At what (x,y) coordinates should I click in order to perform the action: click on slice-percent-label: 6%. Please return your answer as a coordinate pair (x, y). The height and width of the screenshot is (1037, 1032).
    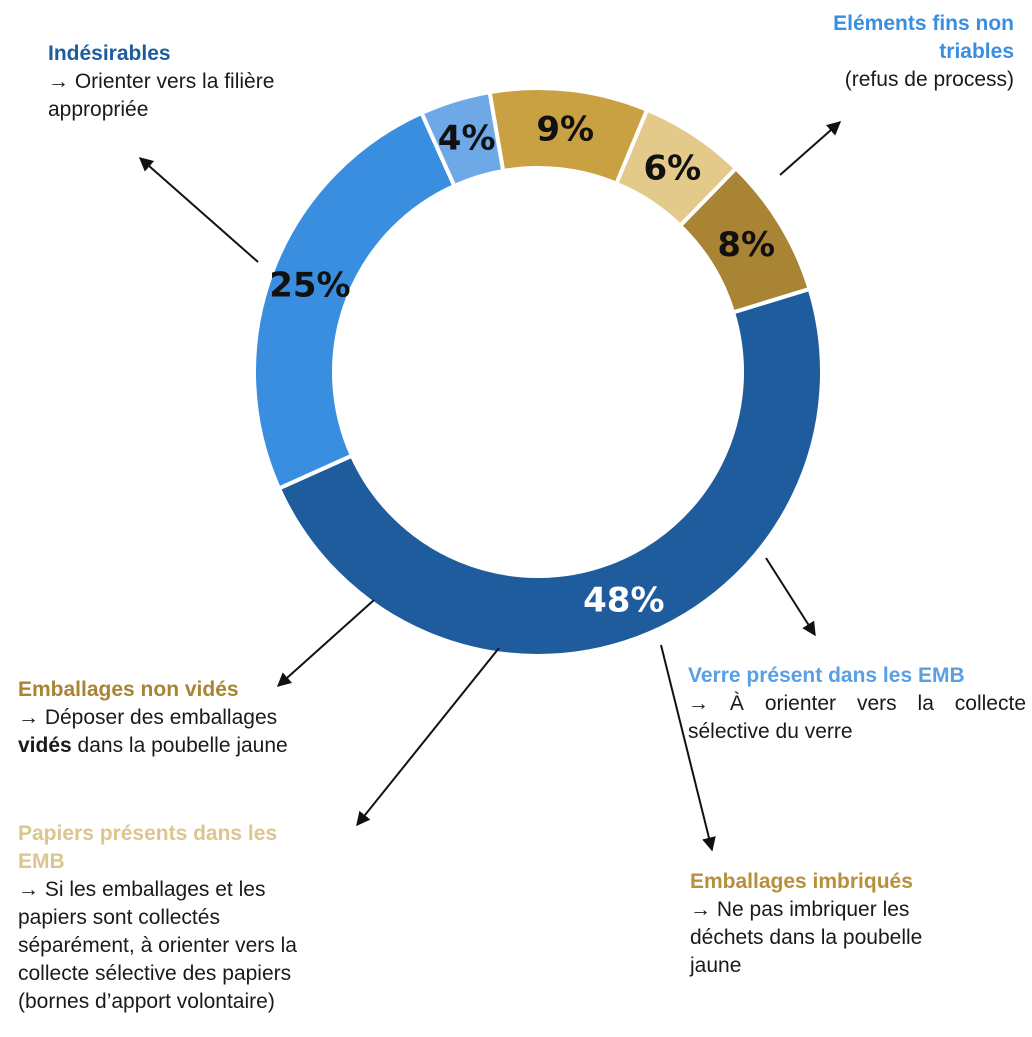
    Looking at the image, I should click on (672, 168).